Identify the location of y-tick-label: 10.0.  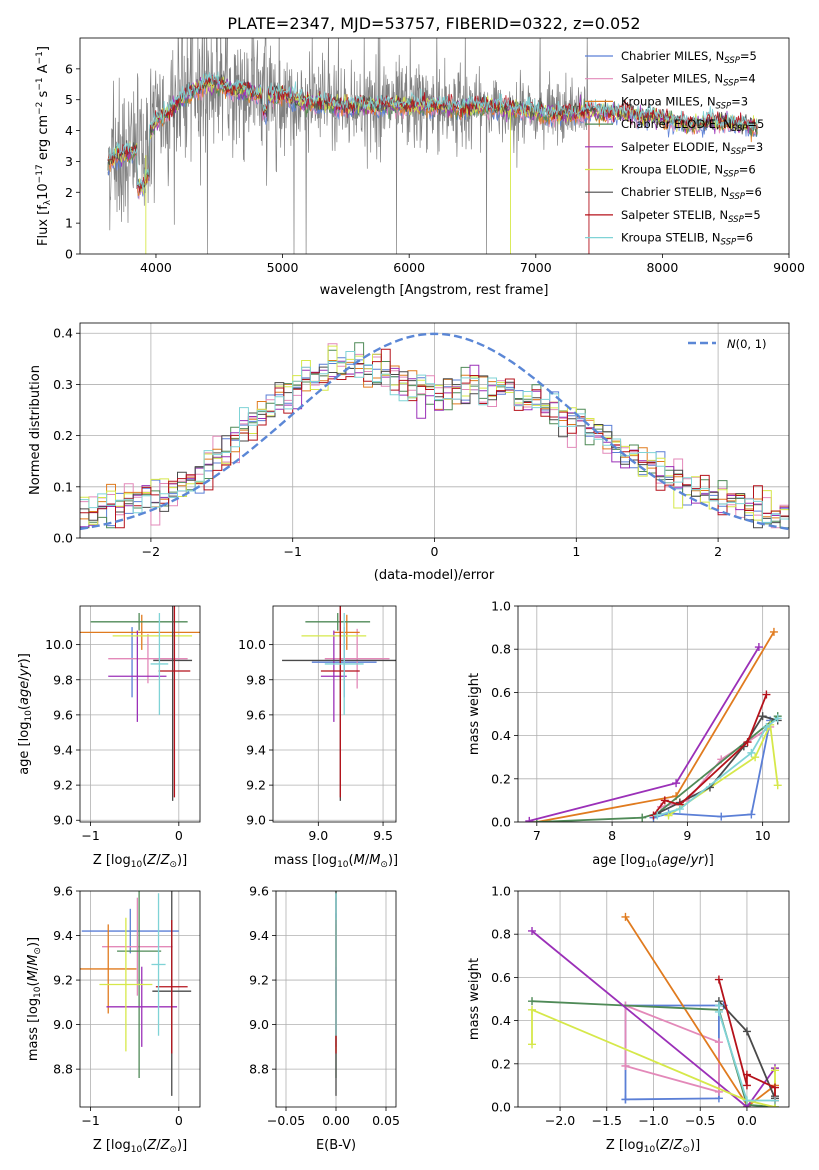
(59, 644).